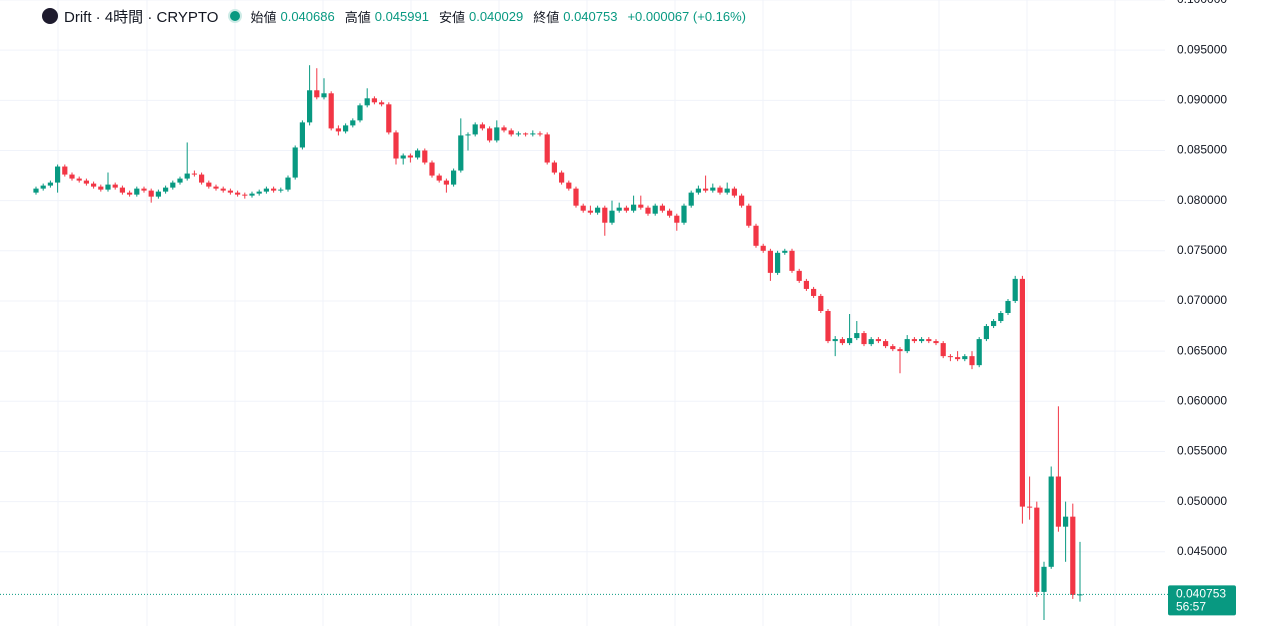 The image size is (1280, 626). Describe the element at coordinates (1202, 350) in the screenshot. I see `y-tick-label: 0.065000` at that location.